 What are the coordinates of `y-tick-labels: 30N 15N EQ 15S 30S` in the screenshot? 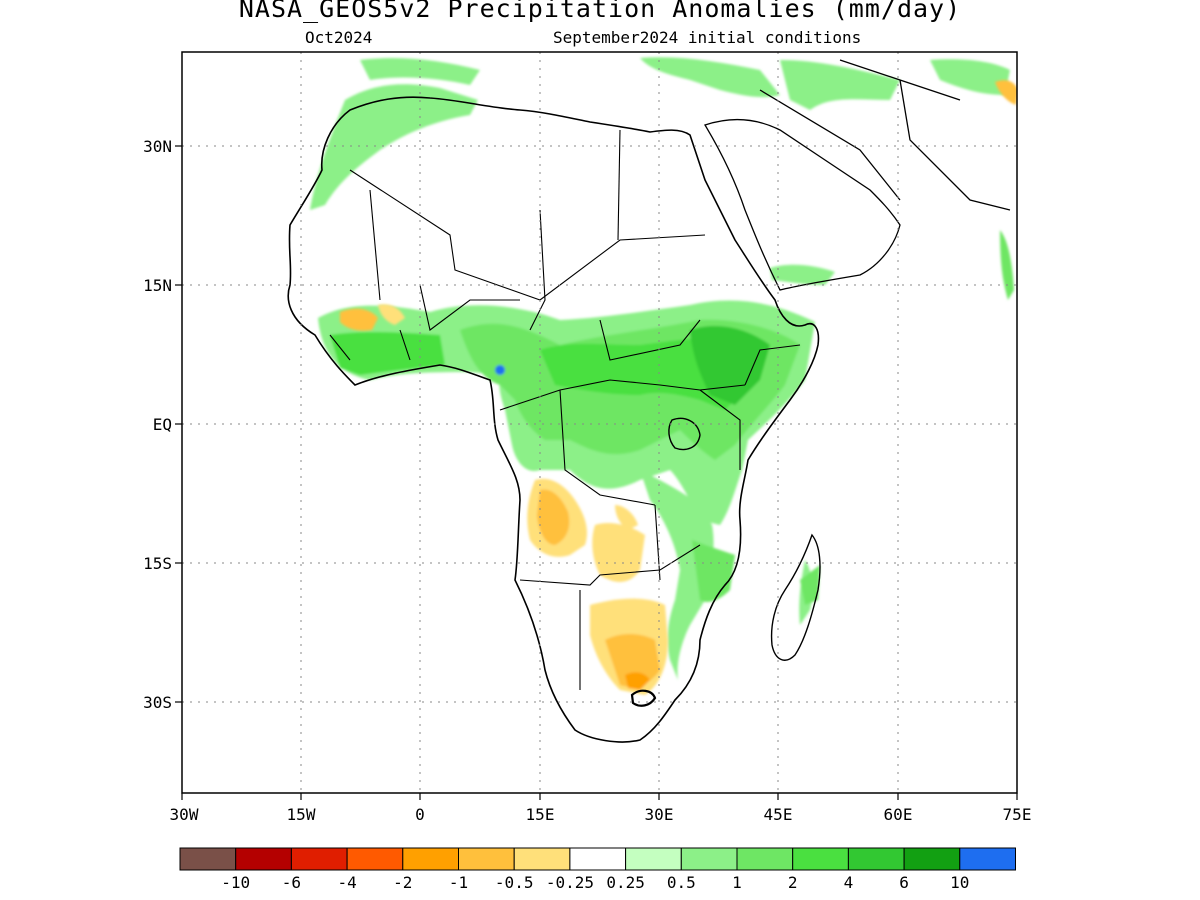 It's located at (157, 424).